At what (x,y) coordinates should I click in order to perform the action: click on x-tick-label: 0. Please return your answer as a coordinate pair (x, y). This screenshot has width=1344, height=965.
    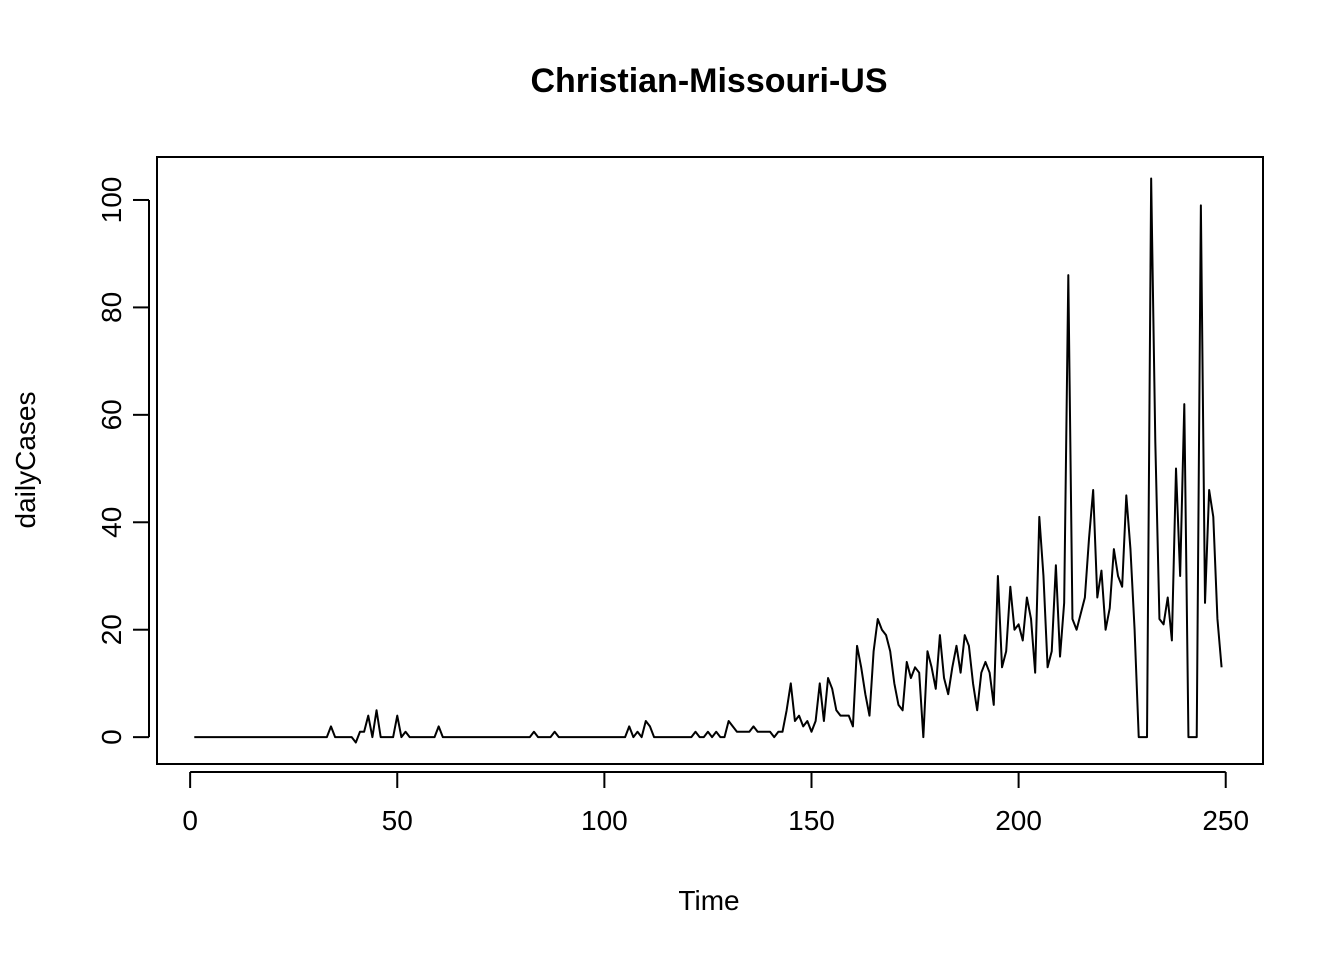
    Looking at the image, I should click on (190, 820).